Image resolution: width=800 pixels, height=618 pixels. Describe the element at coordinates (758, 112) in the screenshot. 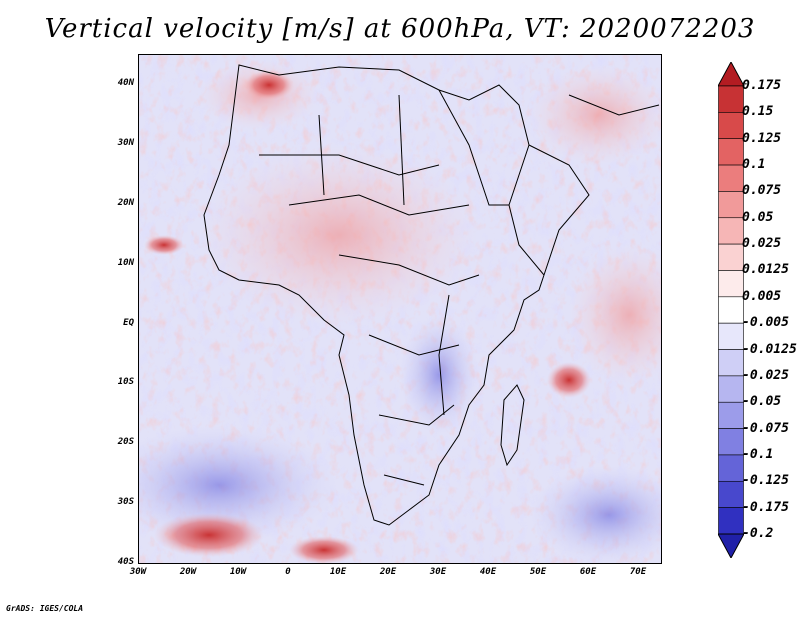

I see `colorbar-tick-label: 0.15` at that location.